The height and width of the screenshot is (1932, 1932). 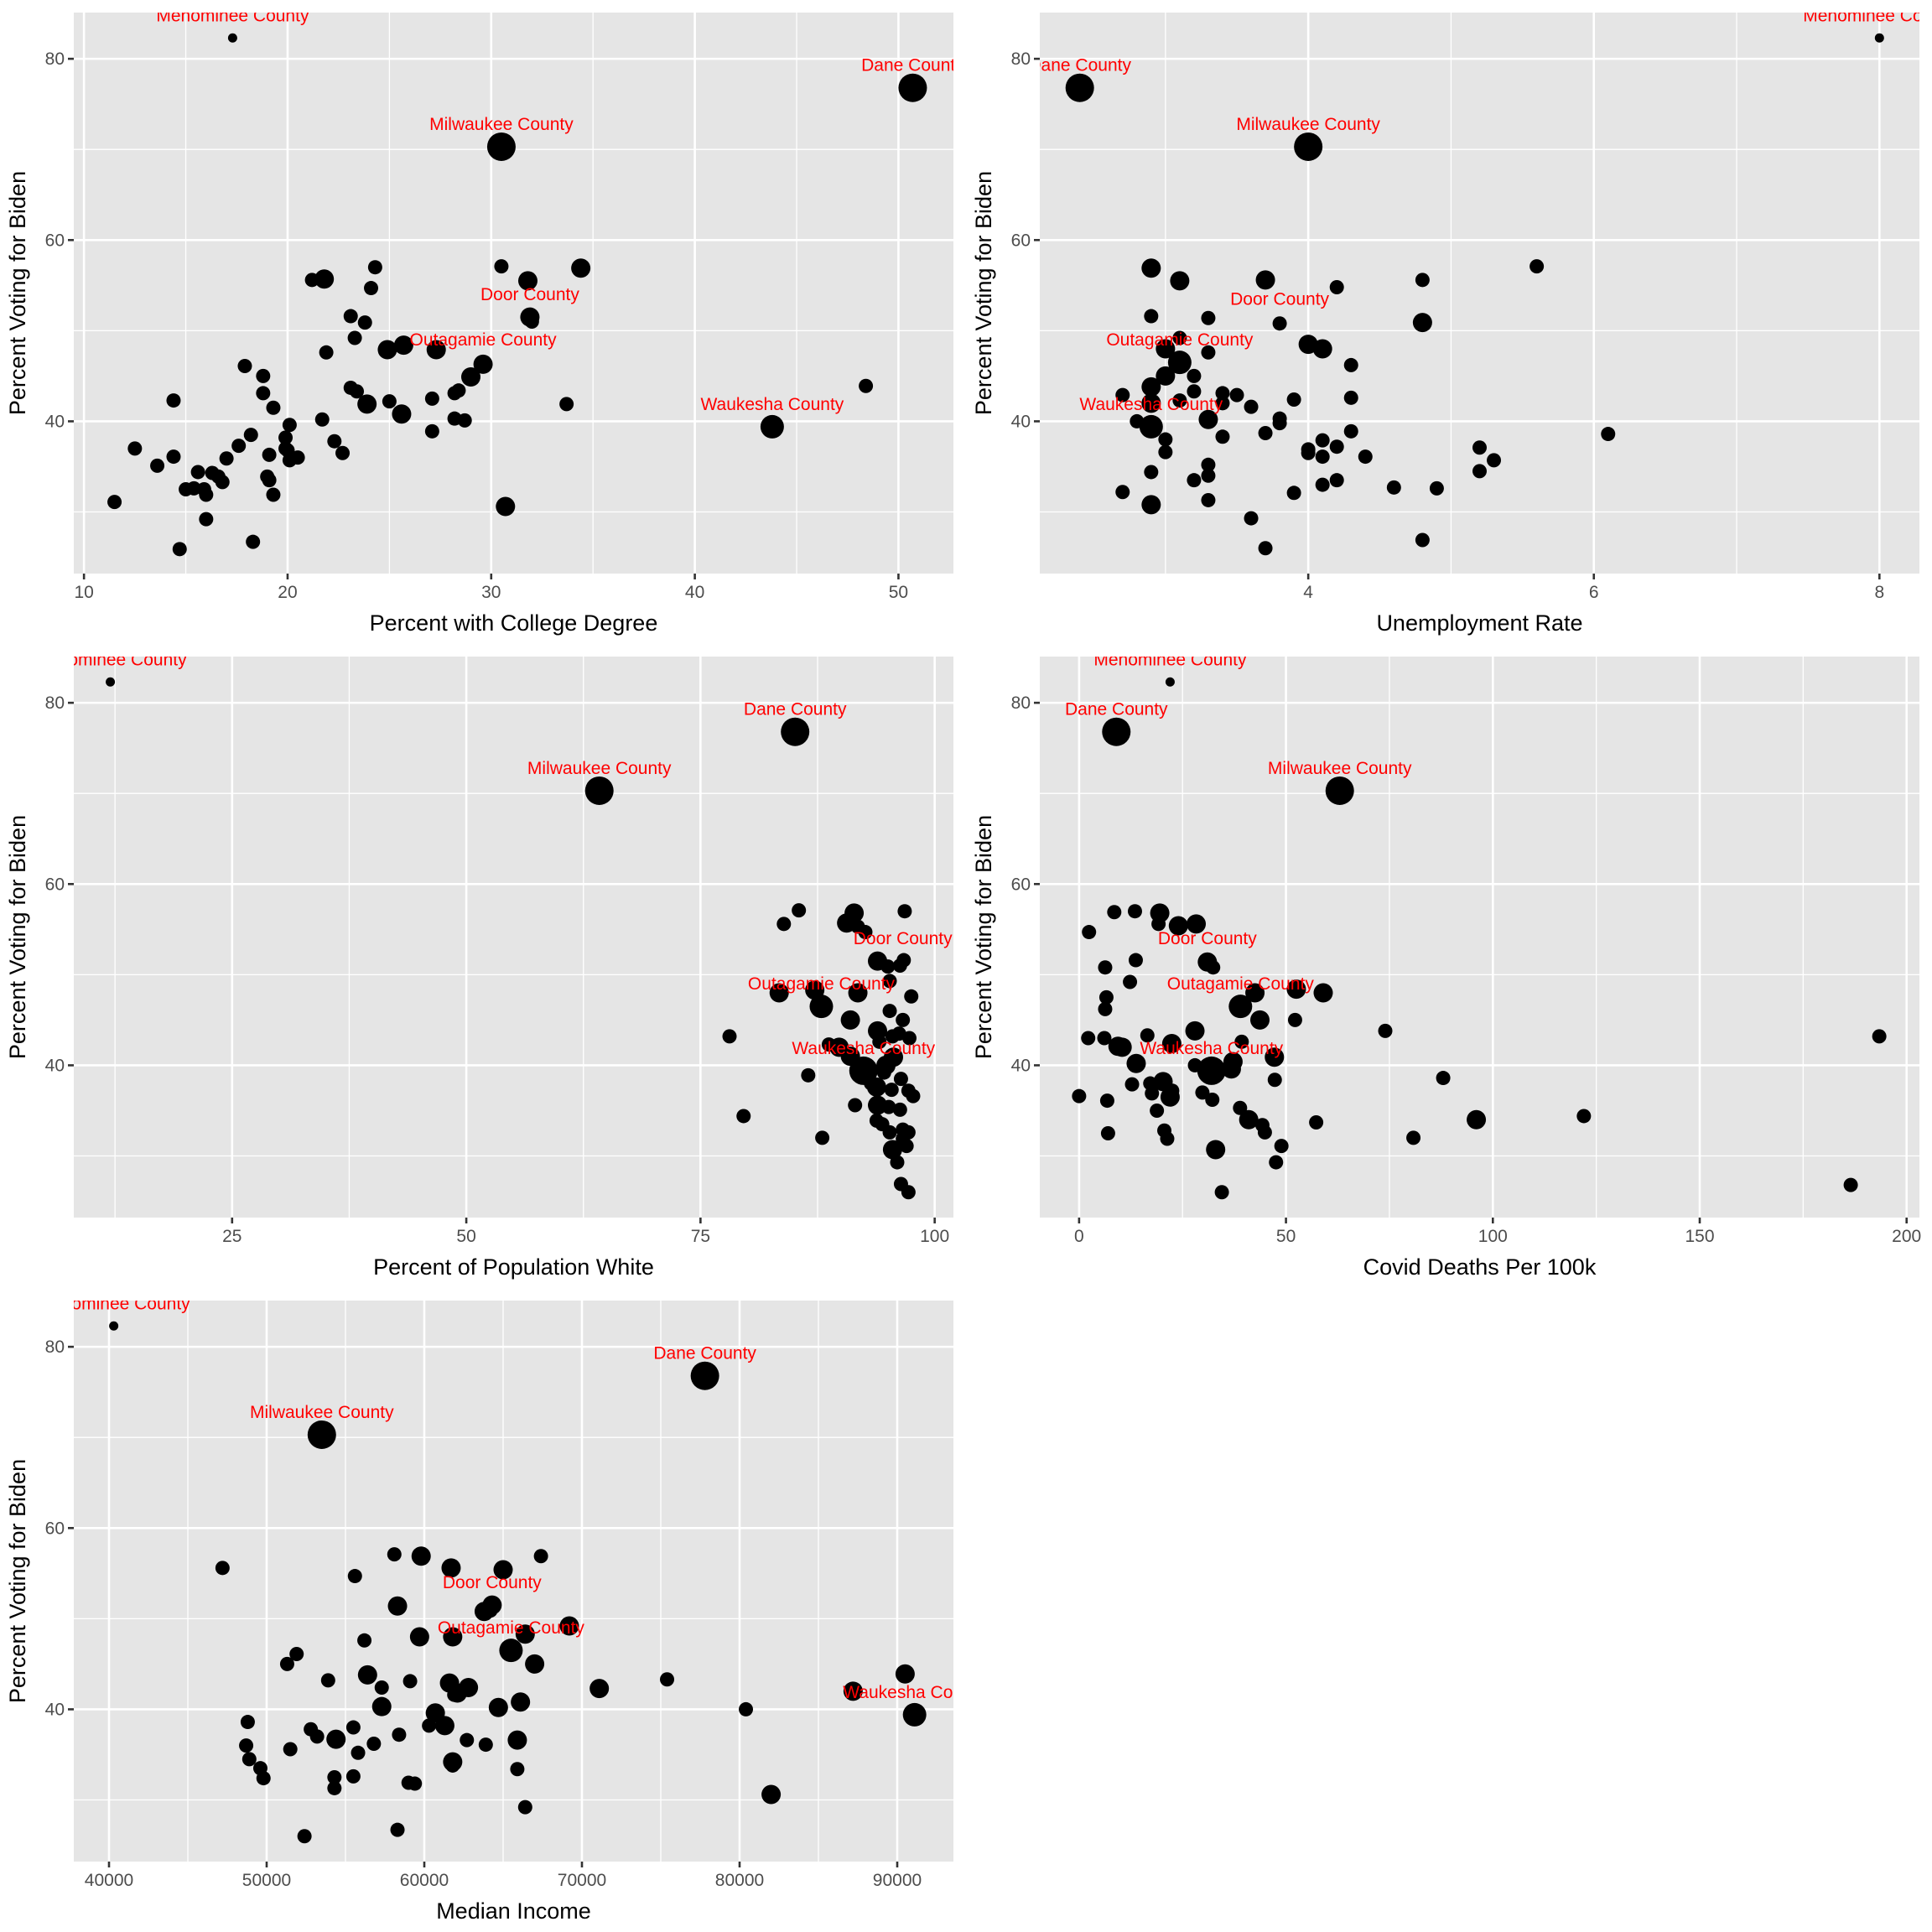 What do you see at coordinates (1340, 768) in the screenshot?
I see `county-label: Milwaukee County` at bounding box center [1340, 768].